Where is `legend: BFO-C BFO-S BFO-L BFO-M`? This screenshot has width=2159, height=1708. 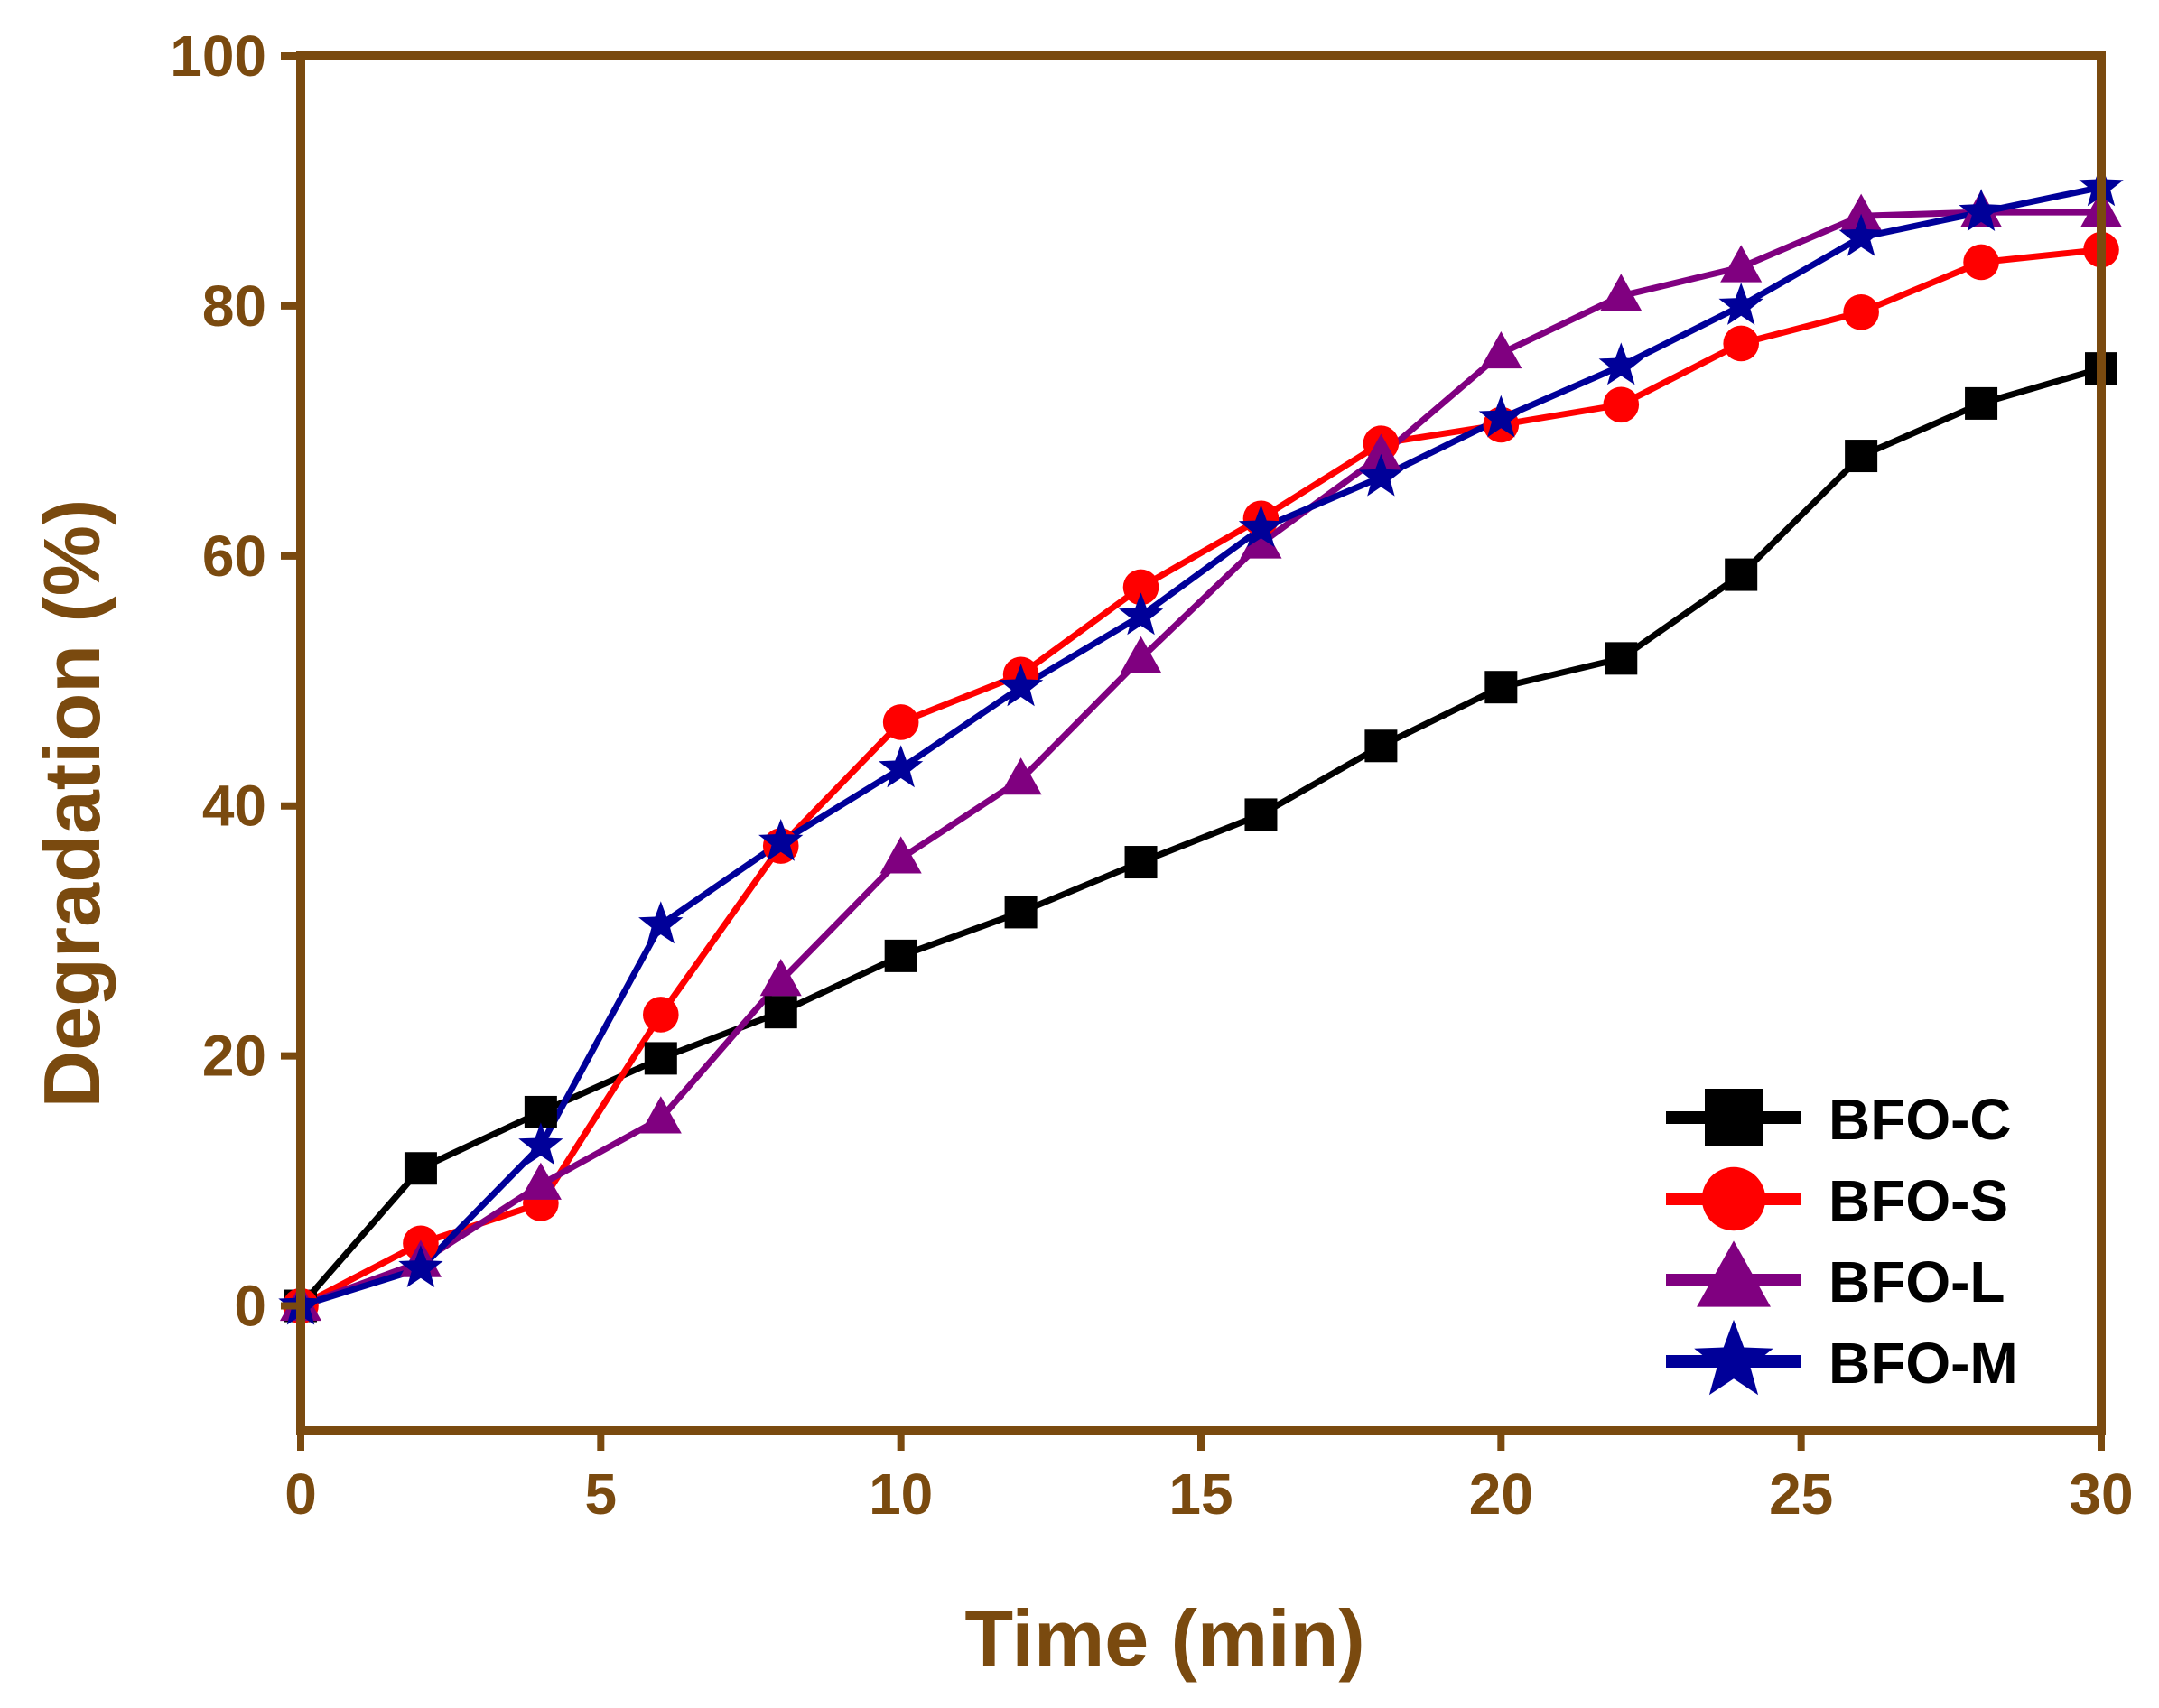 legend: BFO-C BFO-S BFO-L BFO-M is located at coordinates (1842, 1241).